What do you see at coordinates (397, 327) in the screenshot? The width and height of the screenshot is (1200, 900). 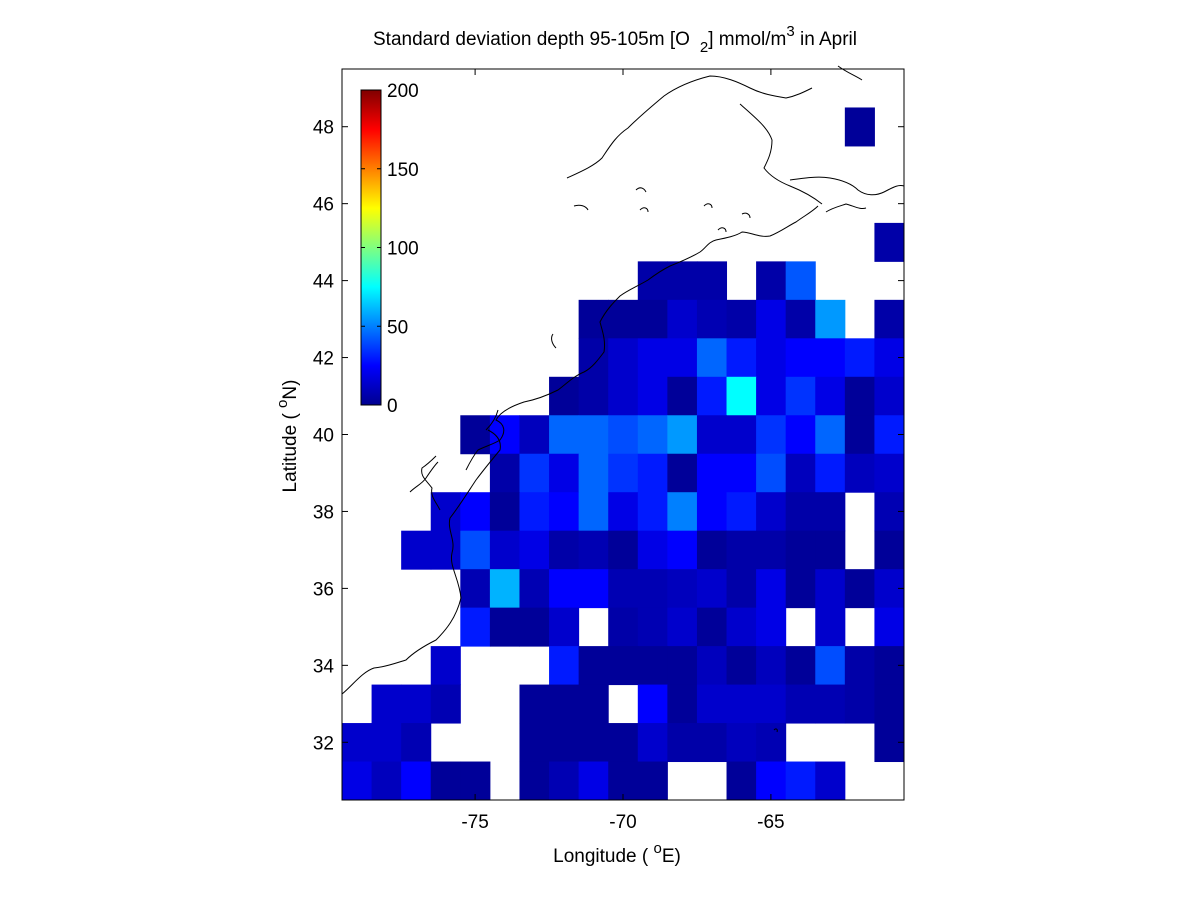 I see `colorbar-tick-label: 50` at bounding box center [397, 327].